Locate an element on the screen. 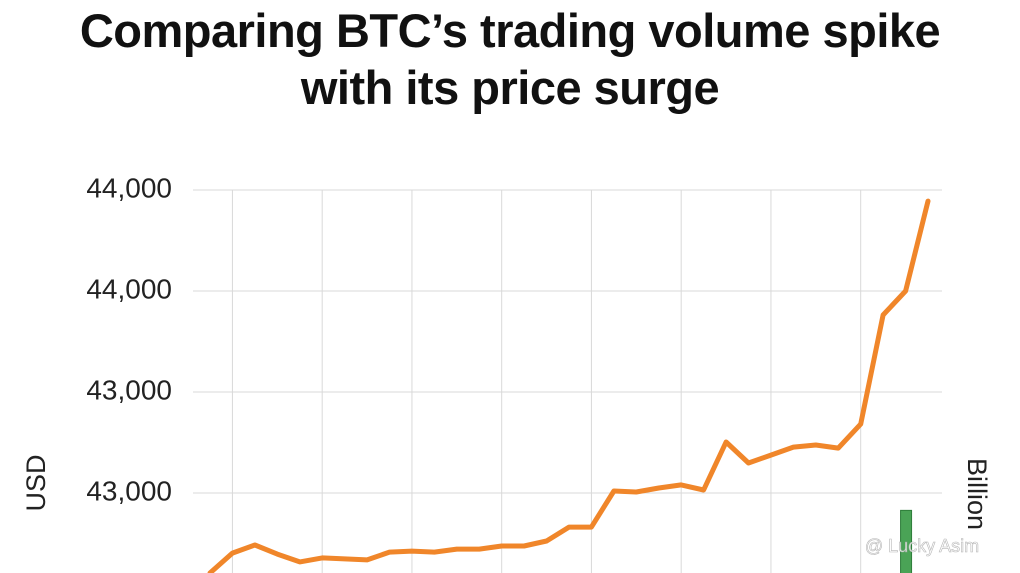 Image resolution: width=1020 pixels, height=573 pixels. watermark: @ Lucky Asim is located at coordinates (922, 546).